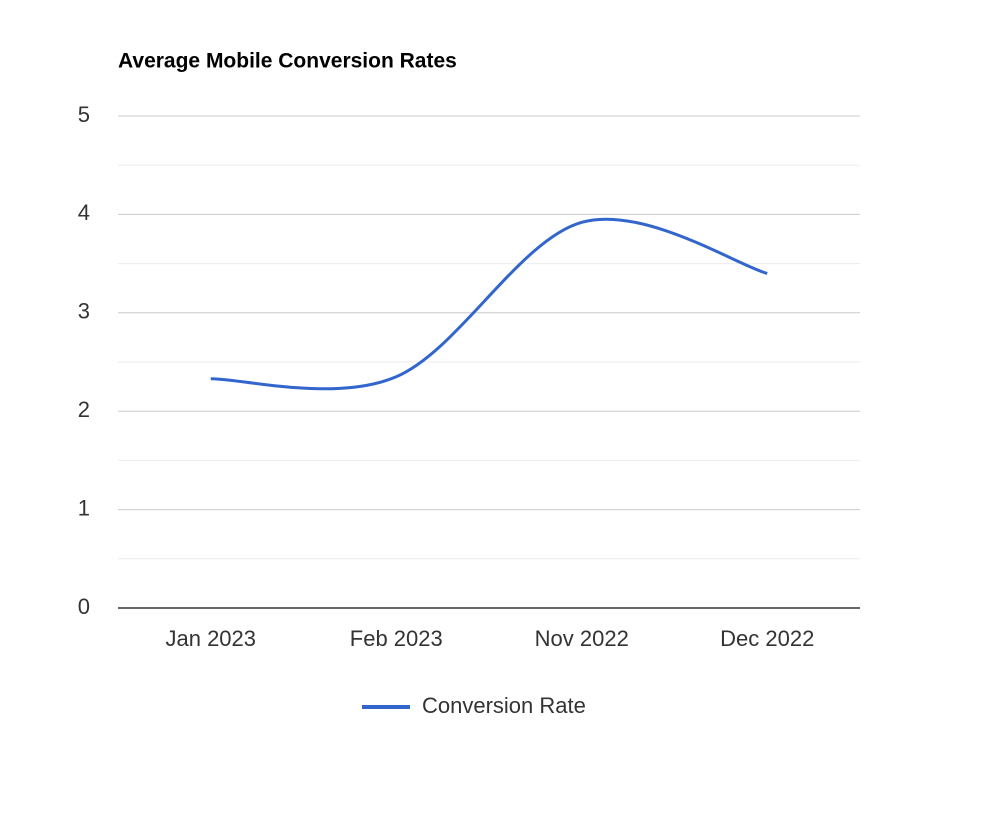 Image resolution: width=1006 pixels, height=816 pixels. Describe the element at coordinates (489, 304) in the screenshot. I see `line-series` at that location.